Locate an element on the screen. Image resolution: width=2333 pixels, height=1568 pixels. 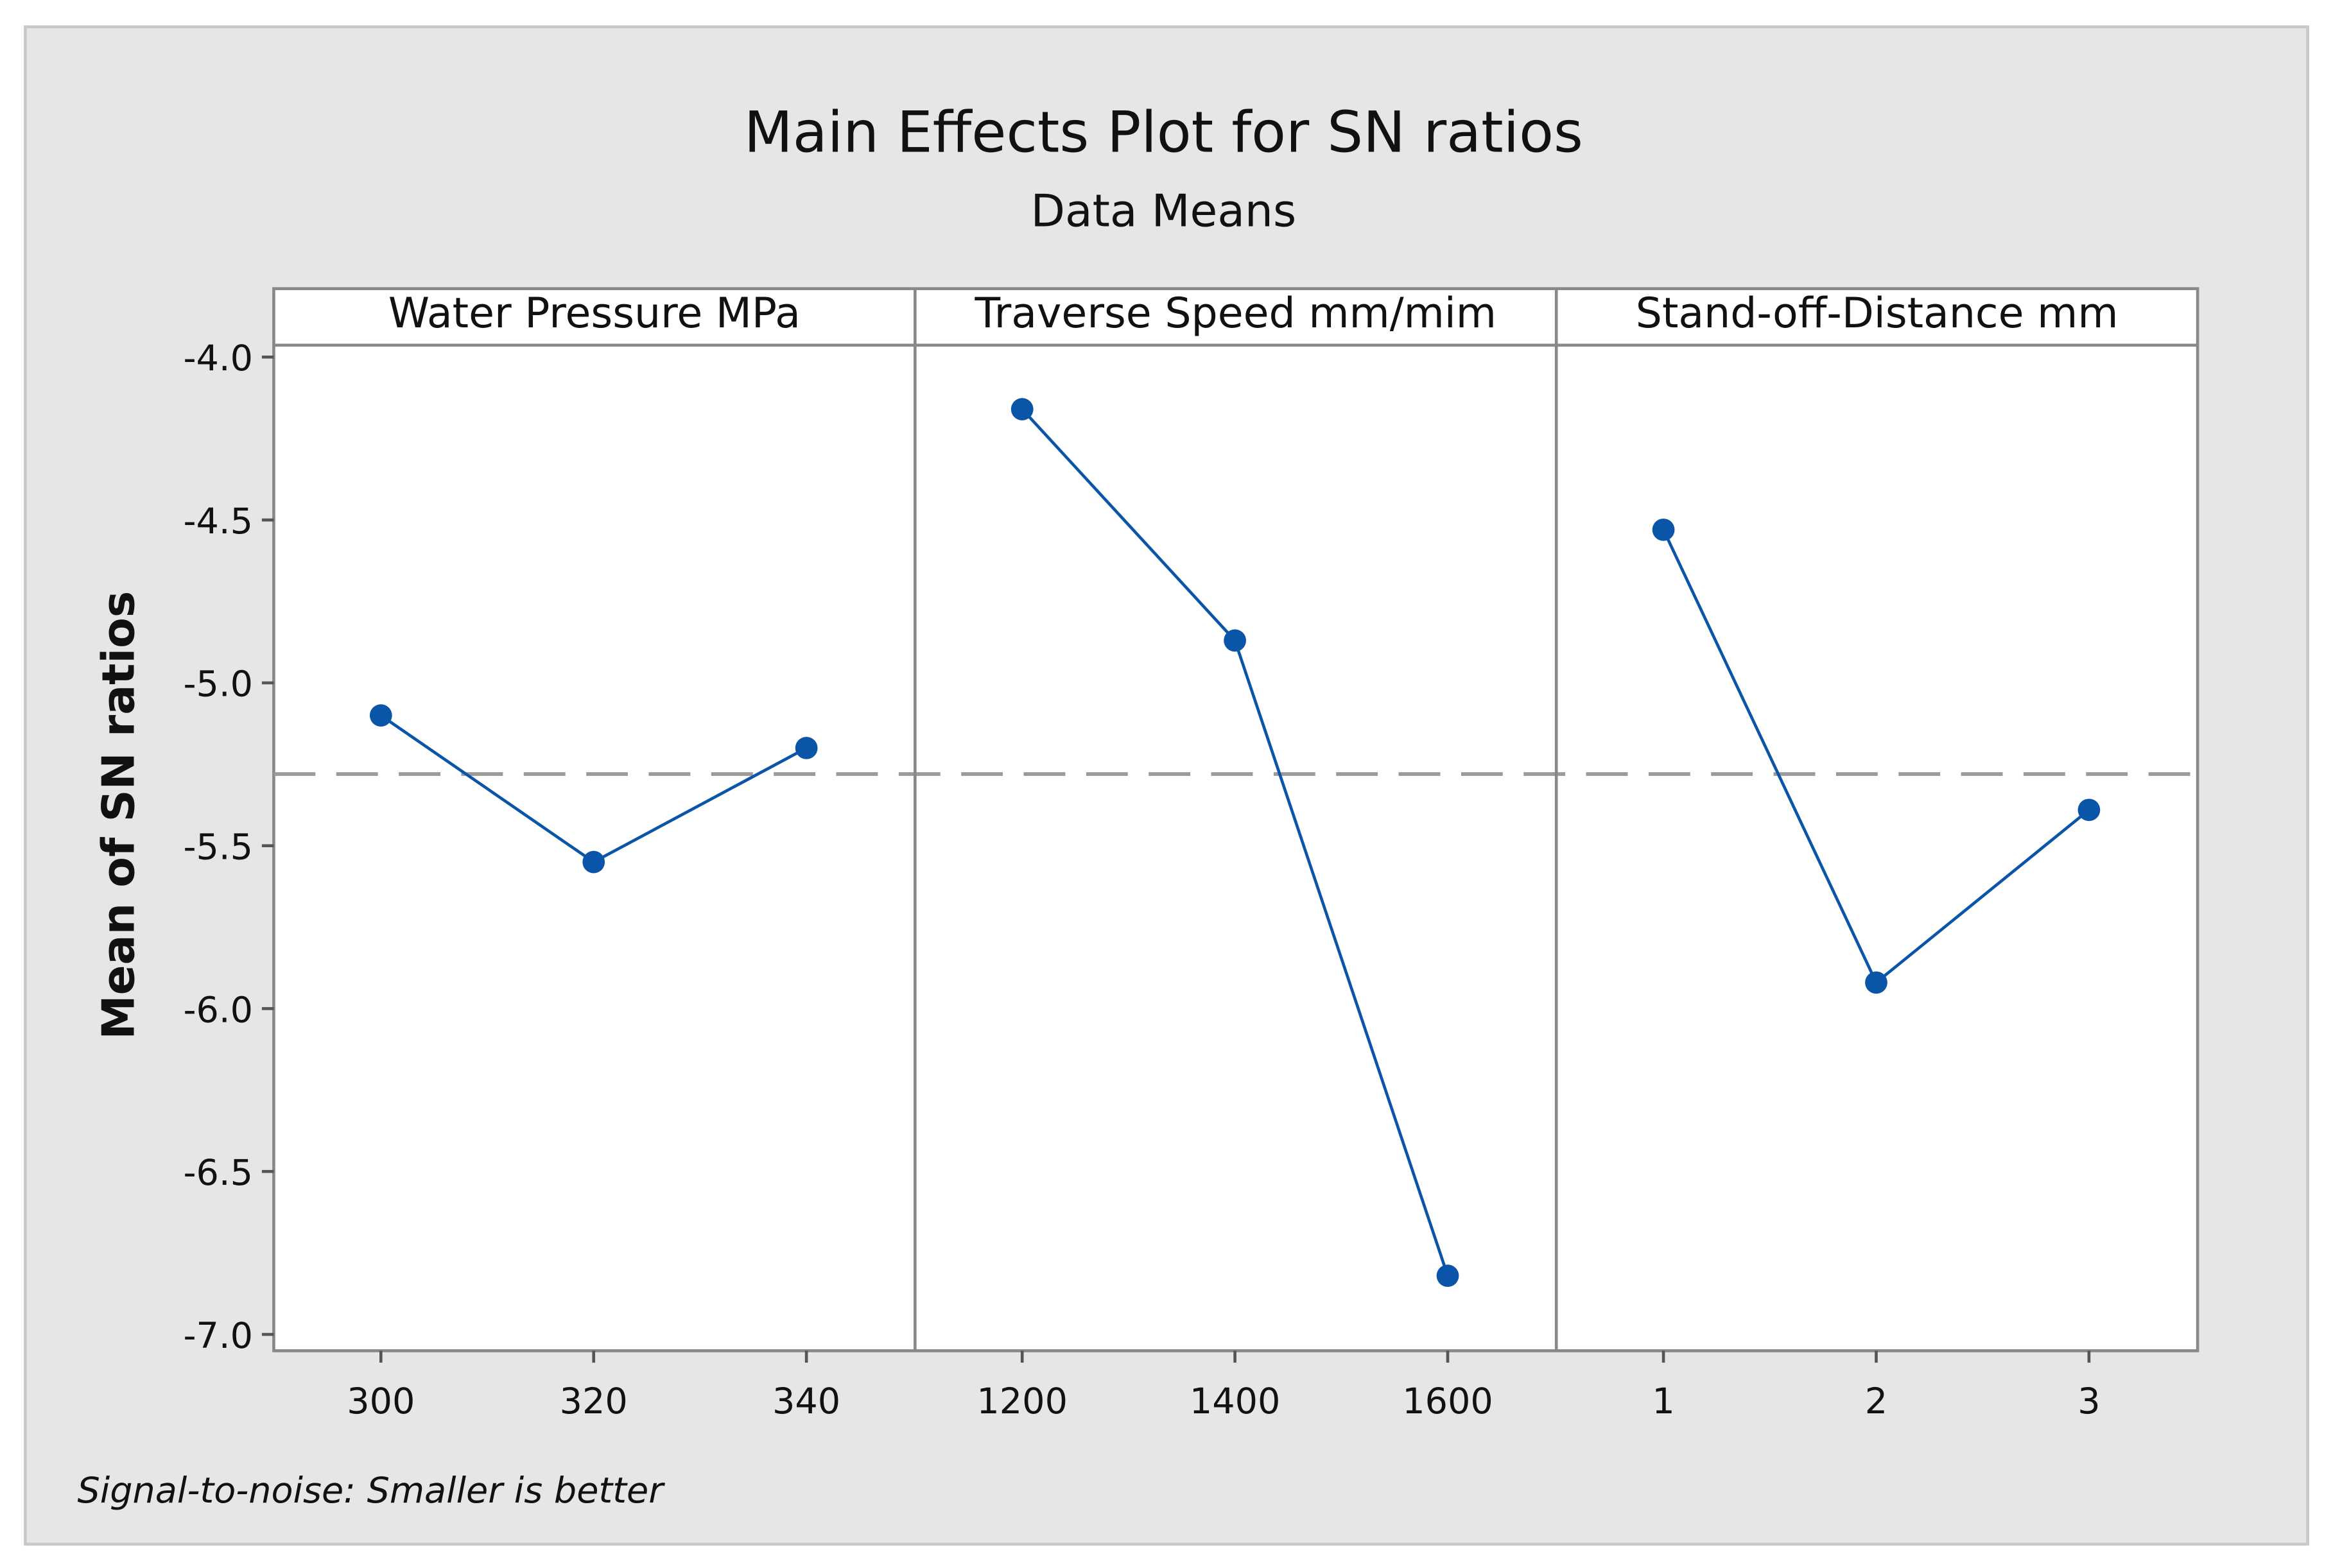
footnote: Signal-to-noise: Smaller is better is located at coordinates (372, 1491).